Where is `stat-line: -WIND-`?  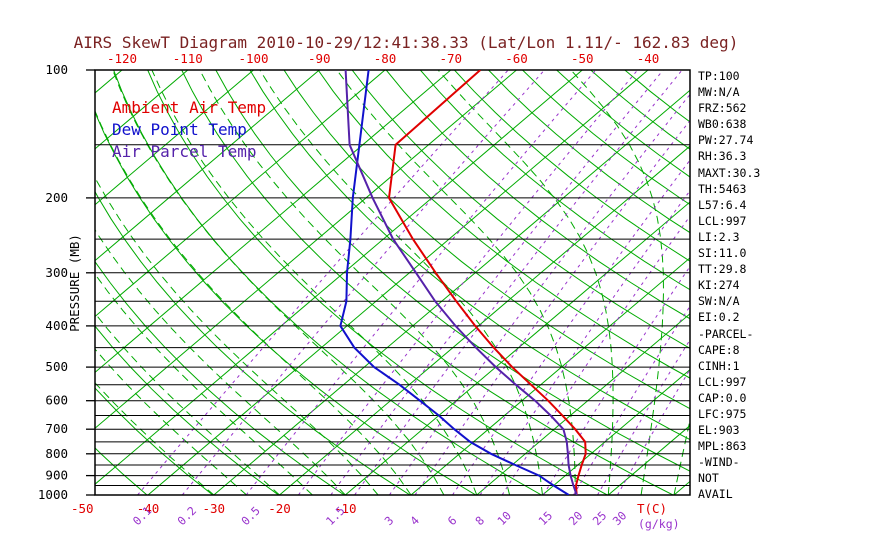
stat-line: -WIND- is located at coordinates (719, 462).